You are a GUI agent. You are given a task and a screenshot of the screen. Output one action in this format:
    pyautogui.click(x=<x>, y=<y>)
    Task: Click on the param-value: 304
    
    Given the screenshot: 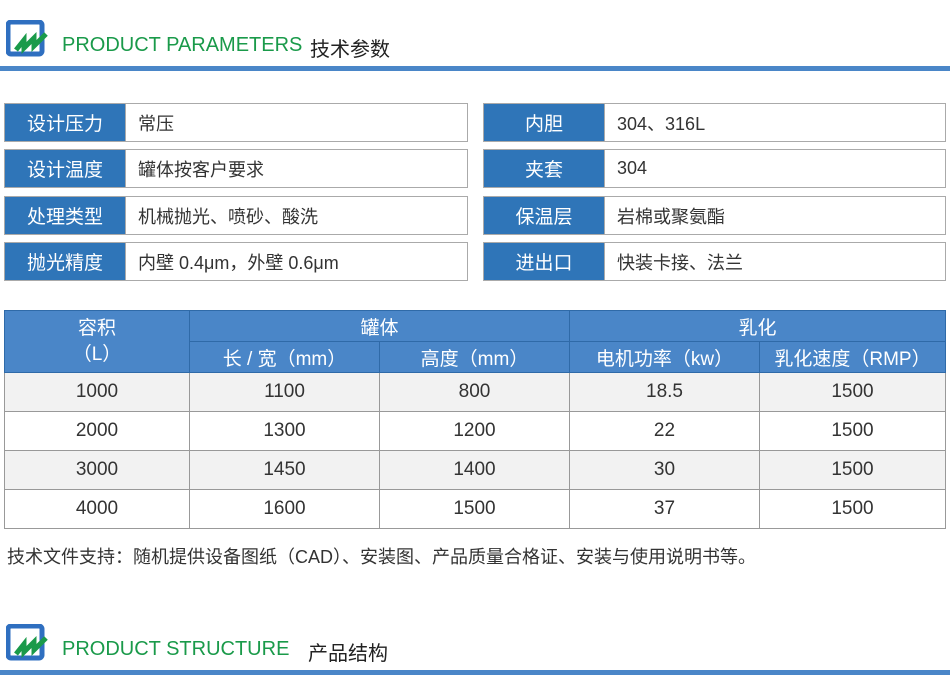 What is the action you would take?
    pyautogui.click(x=775, y=168)
    